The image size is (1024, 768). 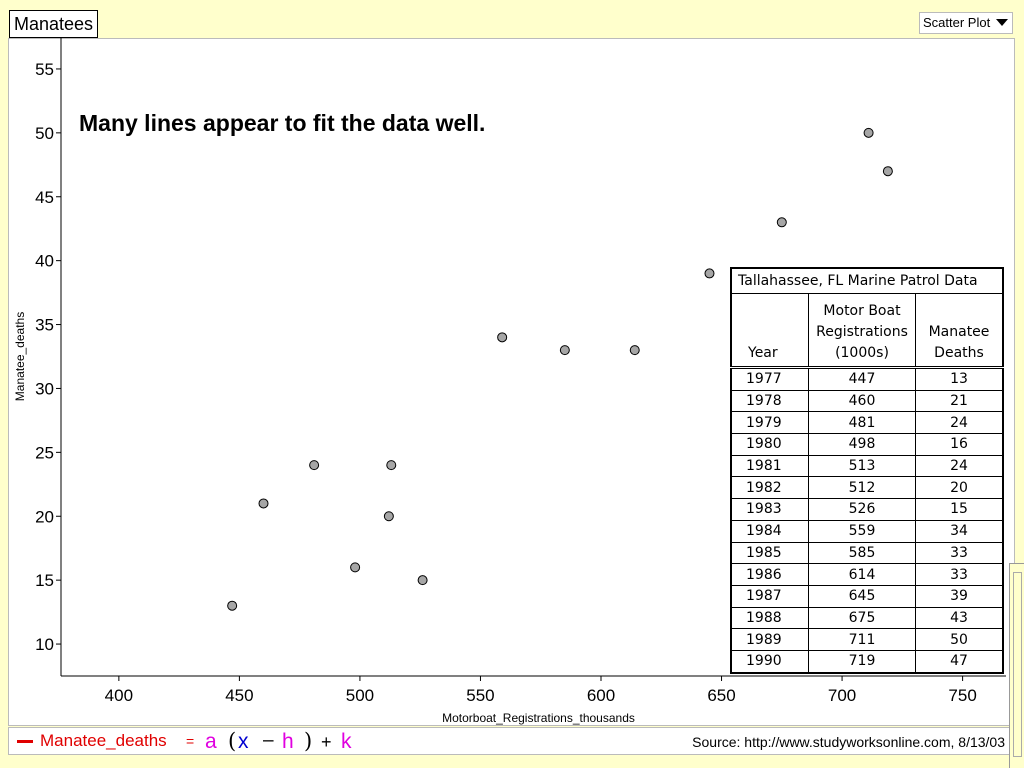 What do you see at coordinates (763, 353) in the screenshot?
I see `year-header-text: Year` at bounding box center [763, 353].